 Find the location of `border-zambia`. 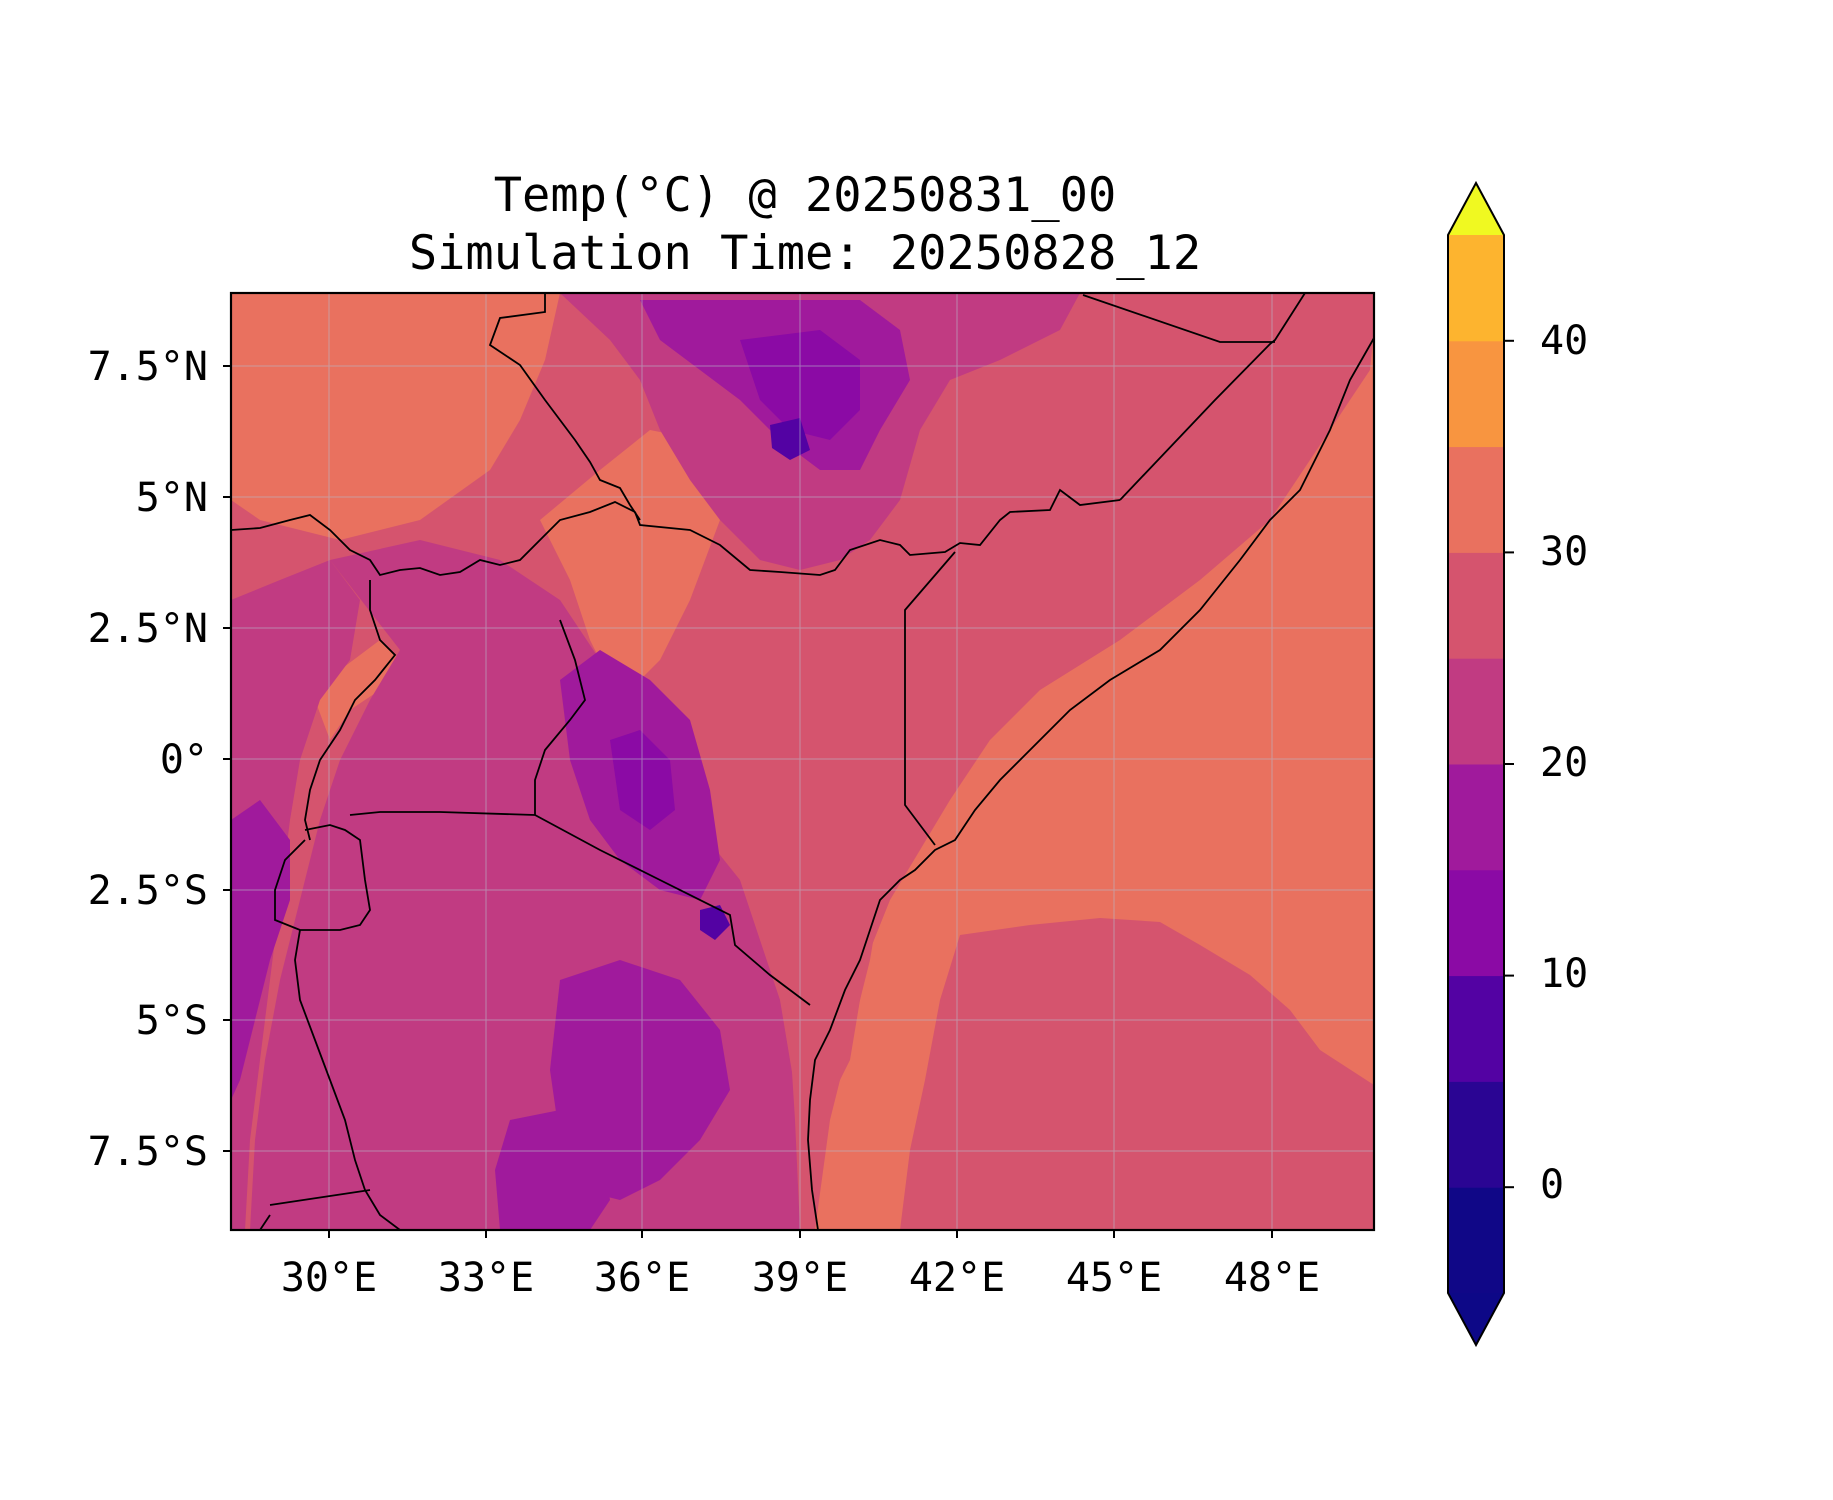

border-zambia is located at coordinates (320, 1197).